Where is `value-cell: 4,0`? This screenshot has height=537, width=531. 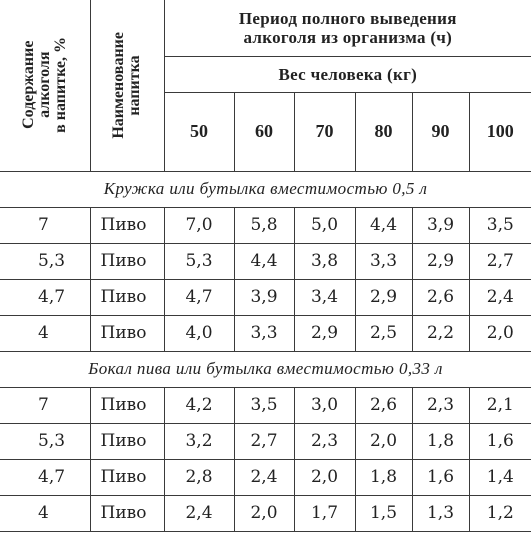
value-cell: 4,0 is located at coordinates (199, 333).